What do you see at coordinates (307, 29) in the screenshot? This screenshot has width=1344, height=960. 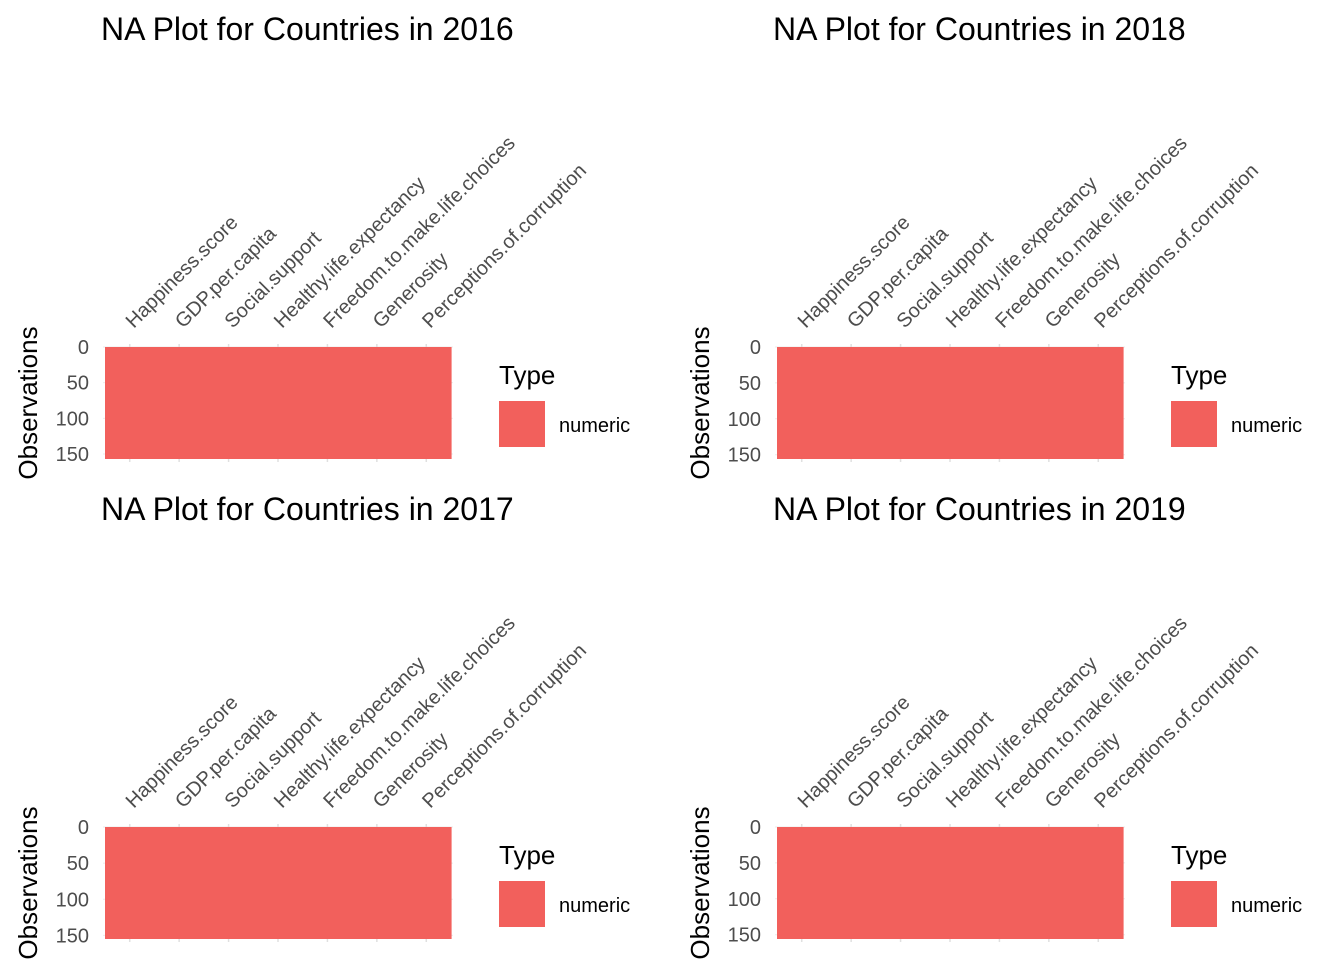 I see `chart-title: NA Plot for Countries in 2016` at bounding box center [307, 29].